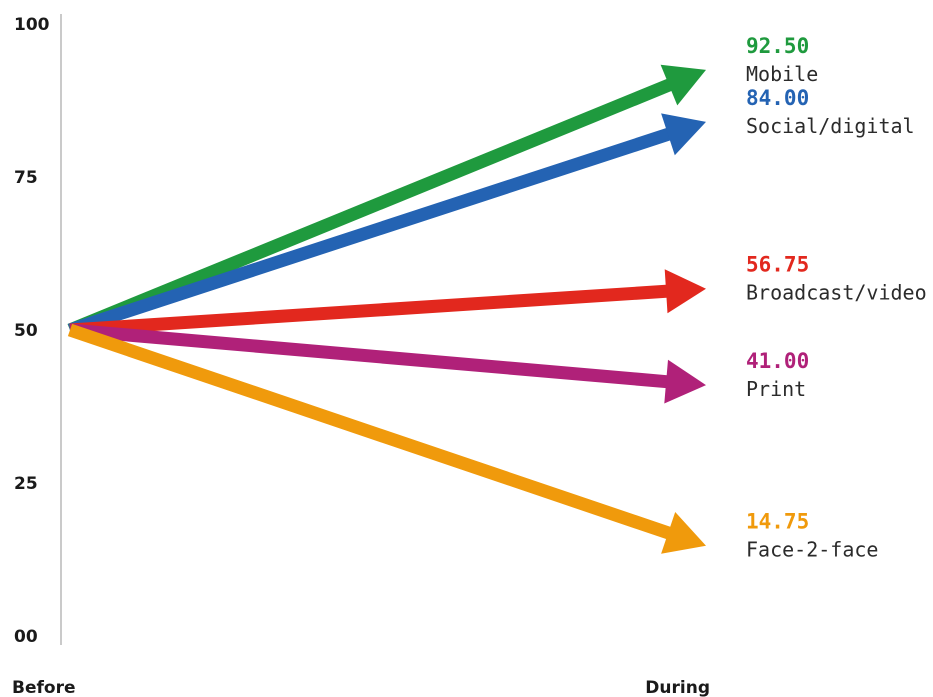  I want to click on y-tick-label: 75, so click(26, 178).